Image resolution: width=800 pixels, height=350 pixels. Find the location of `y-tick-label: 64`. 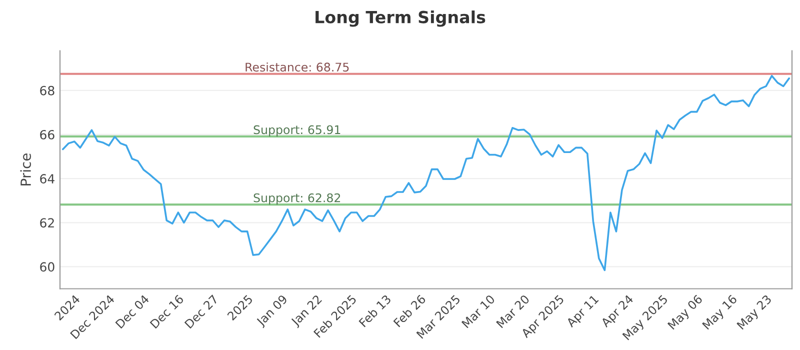

y-tick-label: 64 is located at coordinates (47, 179).